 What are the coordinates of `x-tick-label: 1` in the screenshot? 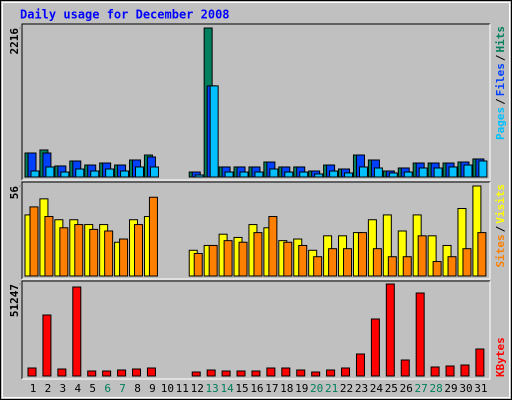 It's located at (33, 388).